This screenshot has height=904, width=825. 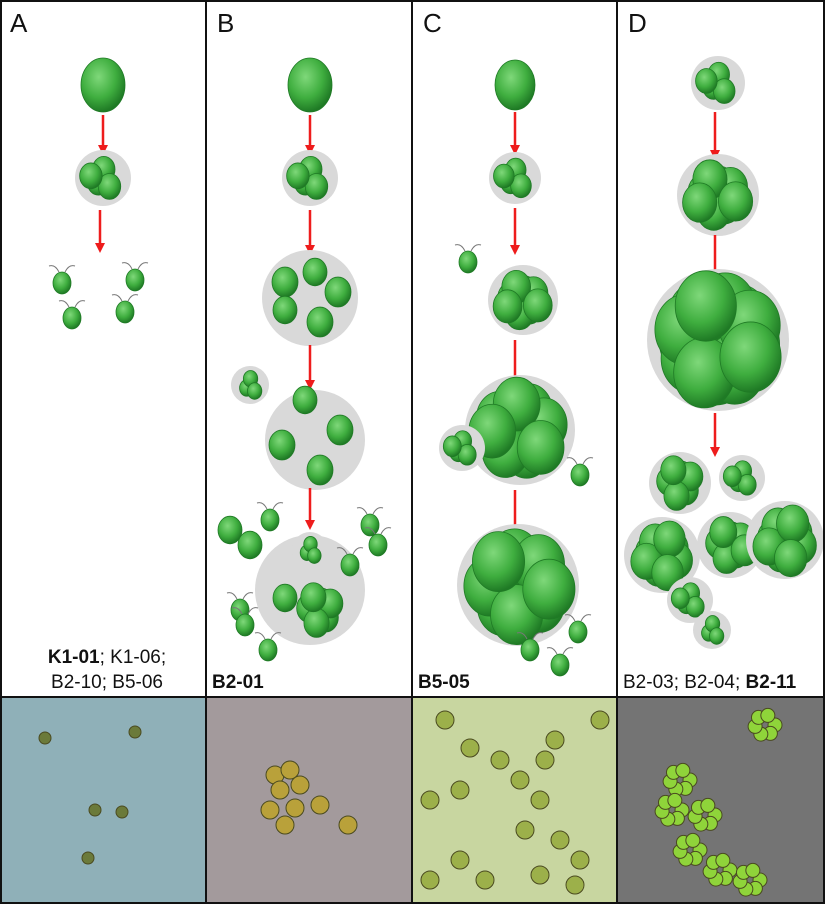 I want to click on strain-label: B5-05, so click(x=444, y=682).